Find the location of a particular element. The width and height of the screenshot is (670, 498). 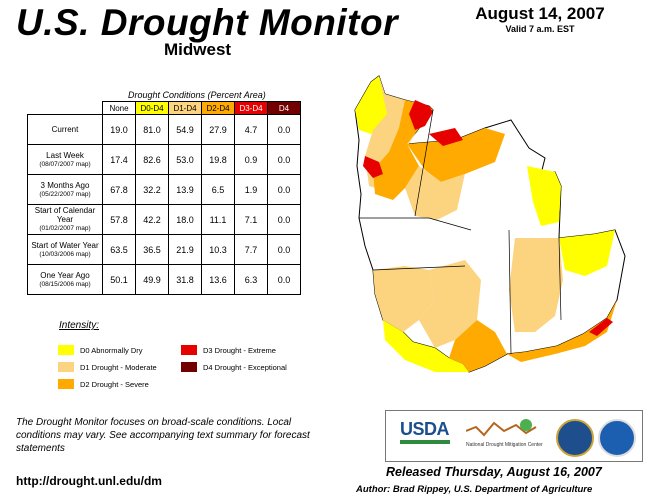

state-borders is located at coordinates (460, 232).